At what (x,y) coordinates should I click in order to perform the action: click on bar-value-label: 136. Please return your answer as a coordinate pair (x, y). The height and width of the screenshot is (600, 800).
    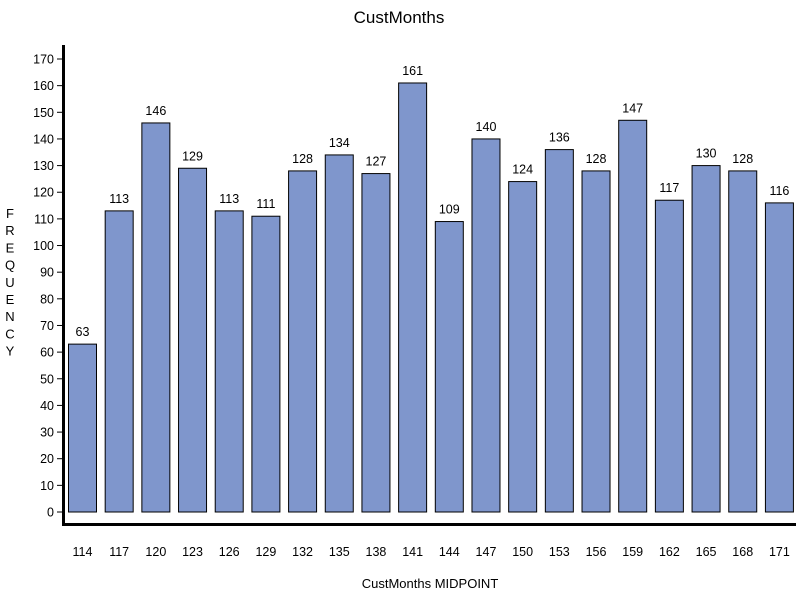
    Looking at the image, I should click on (559, 138).